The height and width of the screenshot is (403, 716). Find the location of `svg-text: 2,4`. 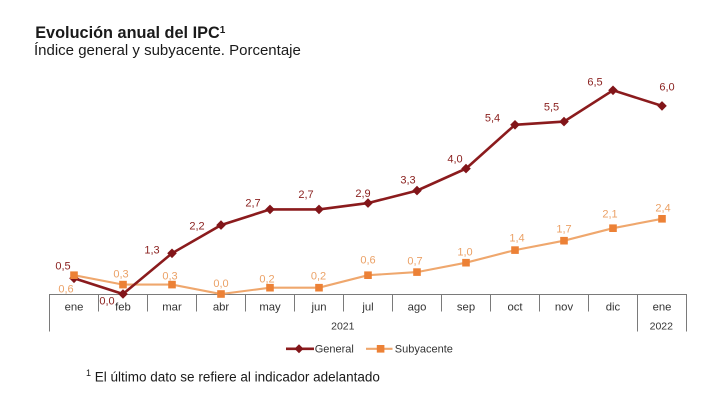

svg-text: 2,4 is located at coordinates (662, 209).